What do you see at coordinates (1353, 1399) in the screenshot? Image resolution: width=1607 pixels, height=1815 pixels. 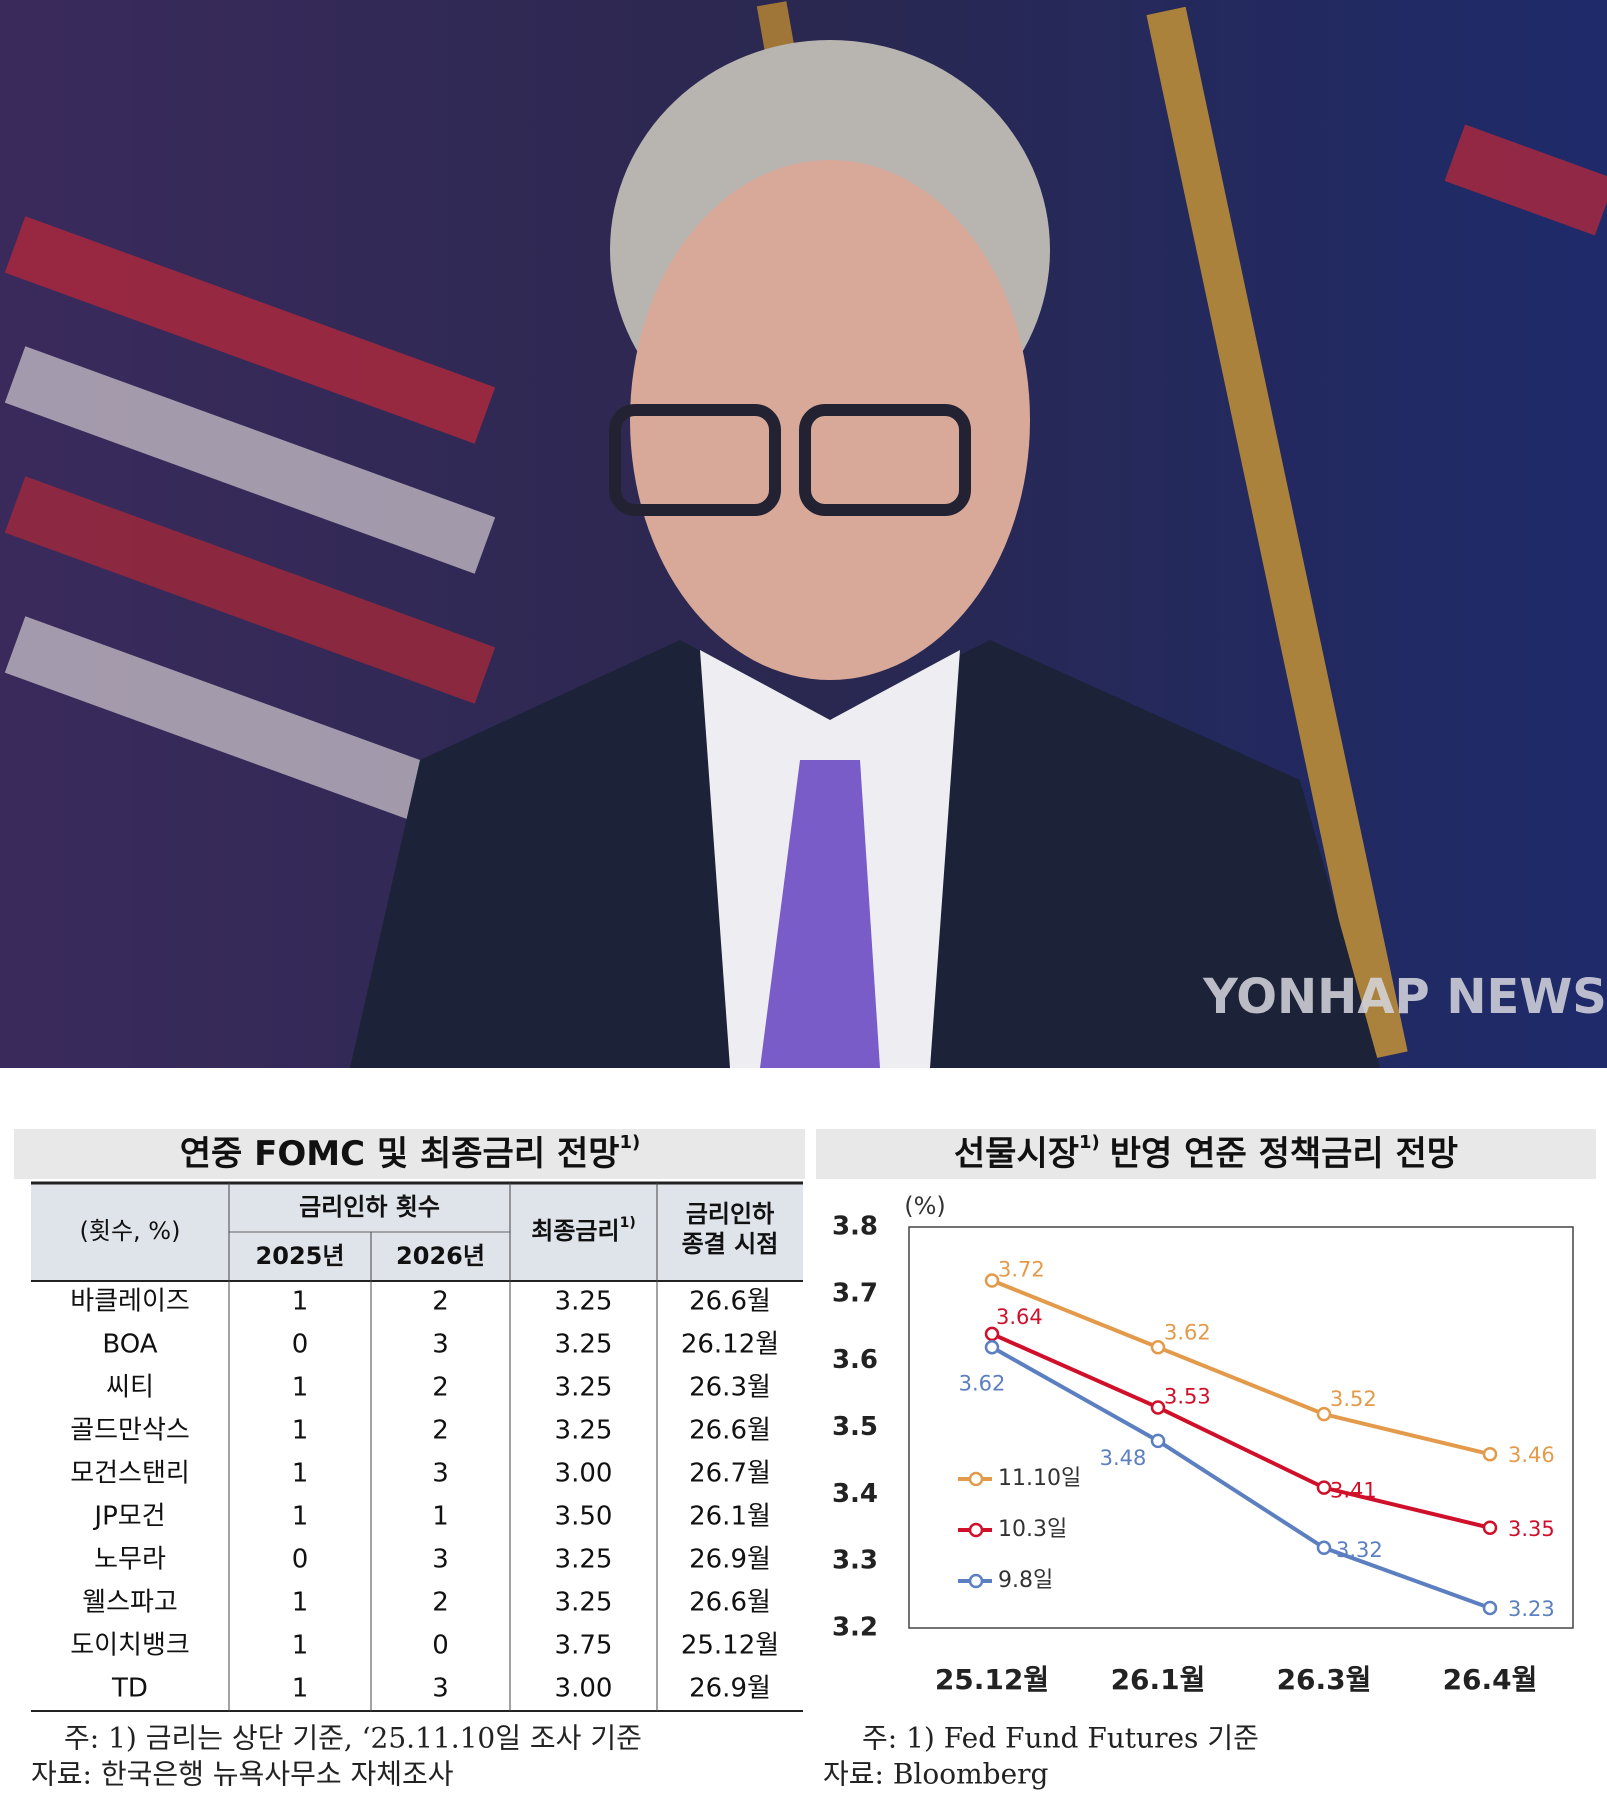 I see `value-label: 3.52` at bounding box center [1353, 1399].